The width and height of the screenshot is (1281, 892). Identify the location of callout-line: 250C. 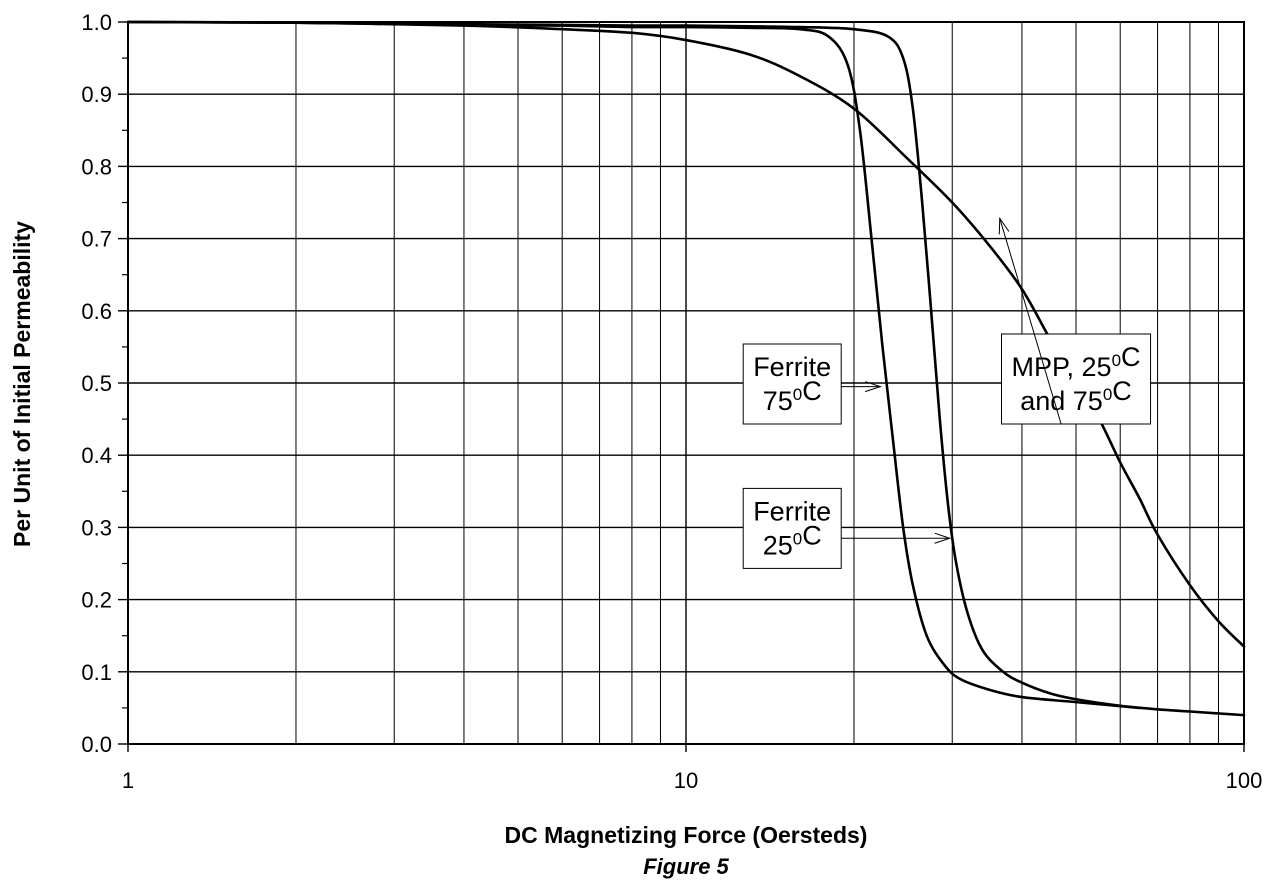
(792, 540).